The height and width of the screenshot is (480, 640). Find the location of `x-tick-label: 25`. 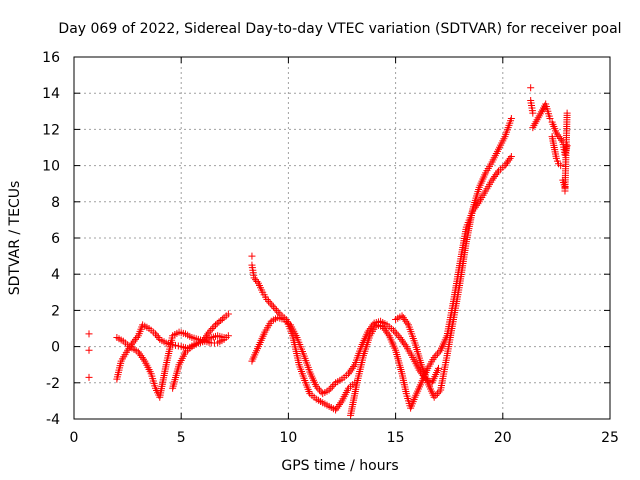

x-tick-label: 25 is located at coordinates (610, 438).